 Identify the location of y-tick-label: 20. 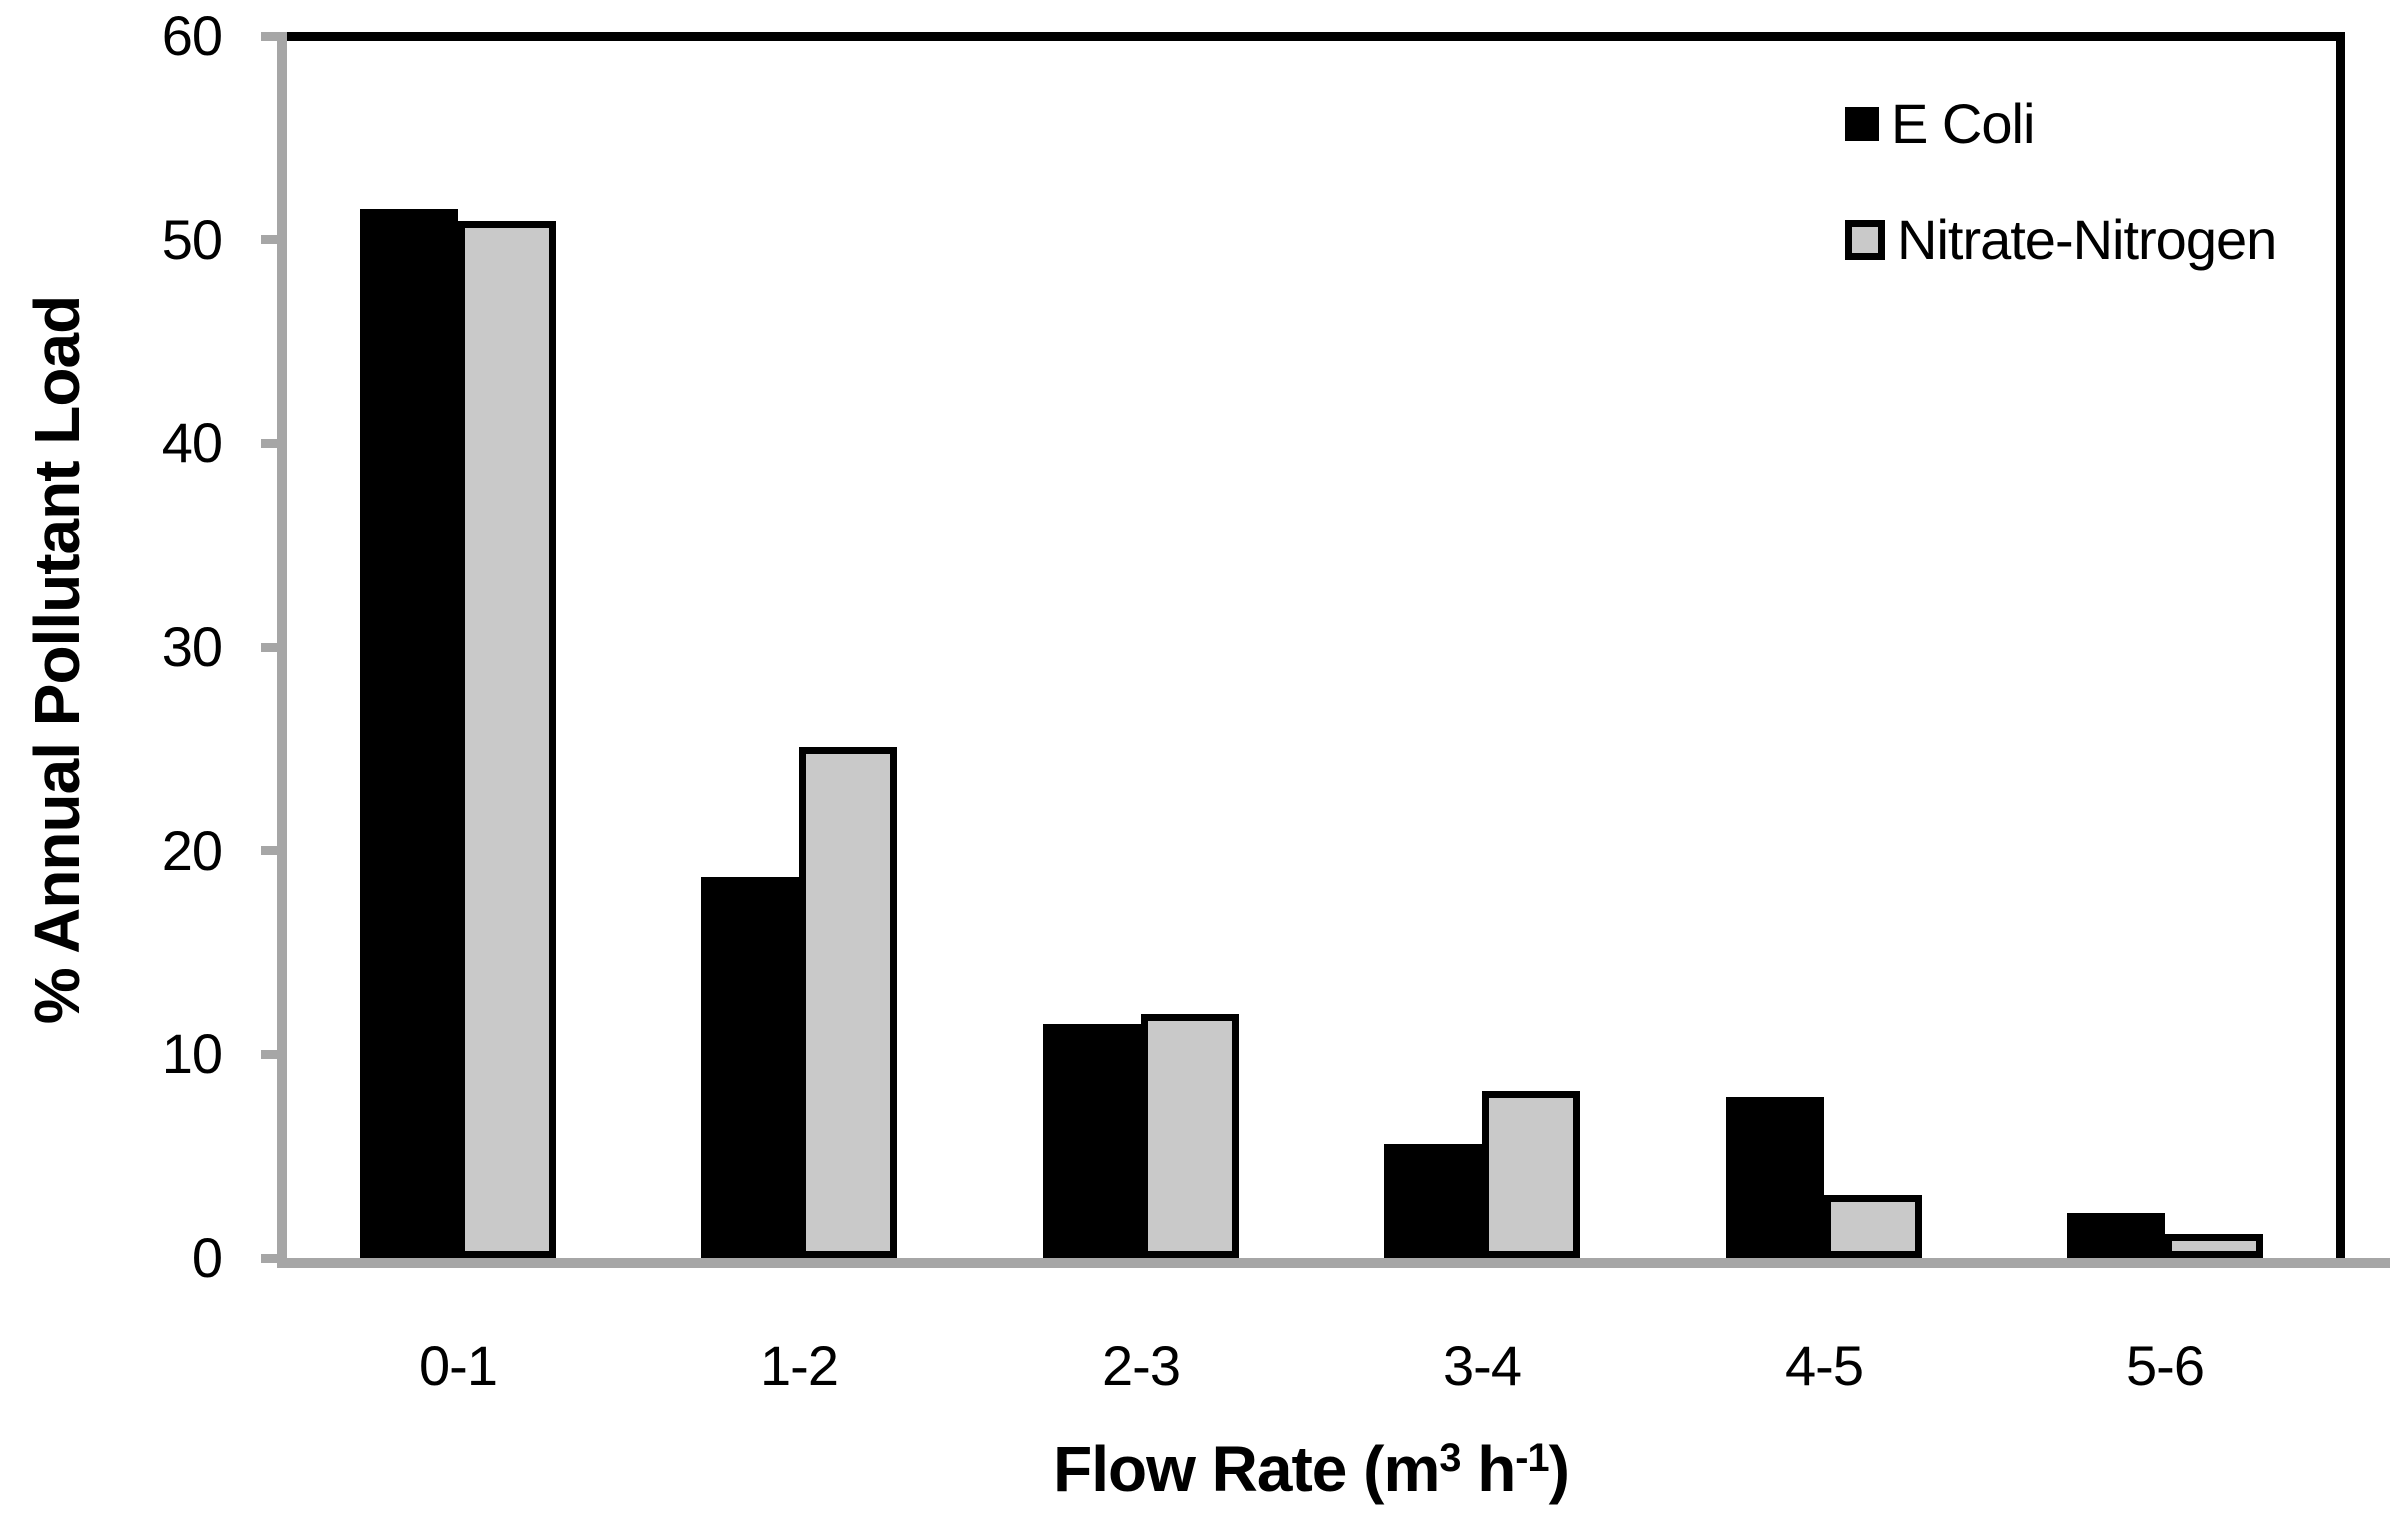
(192, 850).